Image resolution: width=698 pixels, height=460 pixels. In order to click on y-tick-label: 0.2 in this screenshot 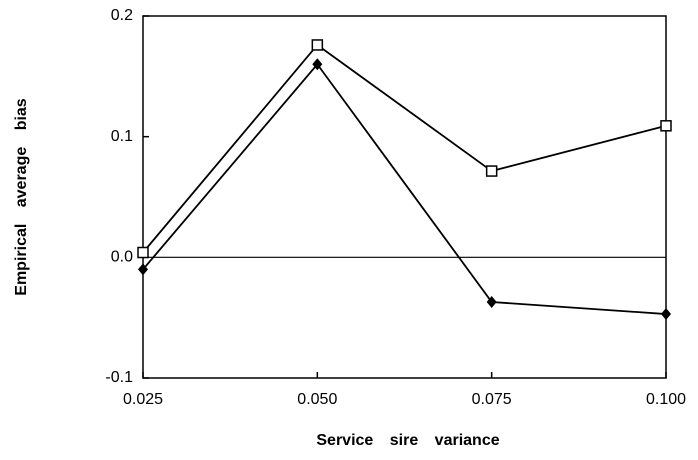, I will do `click(122, 15)`.